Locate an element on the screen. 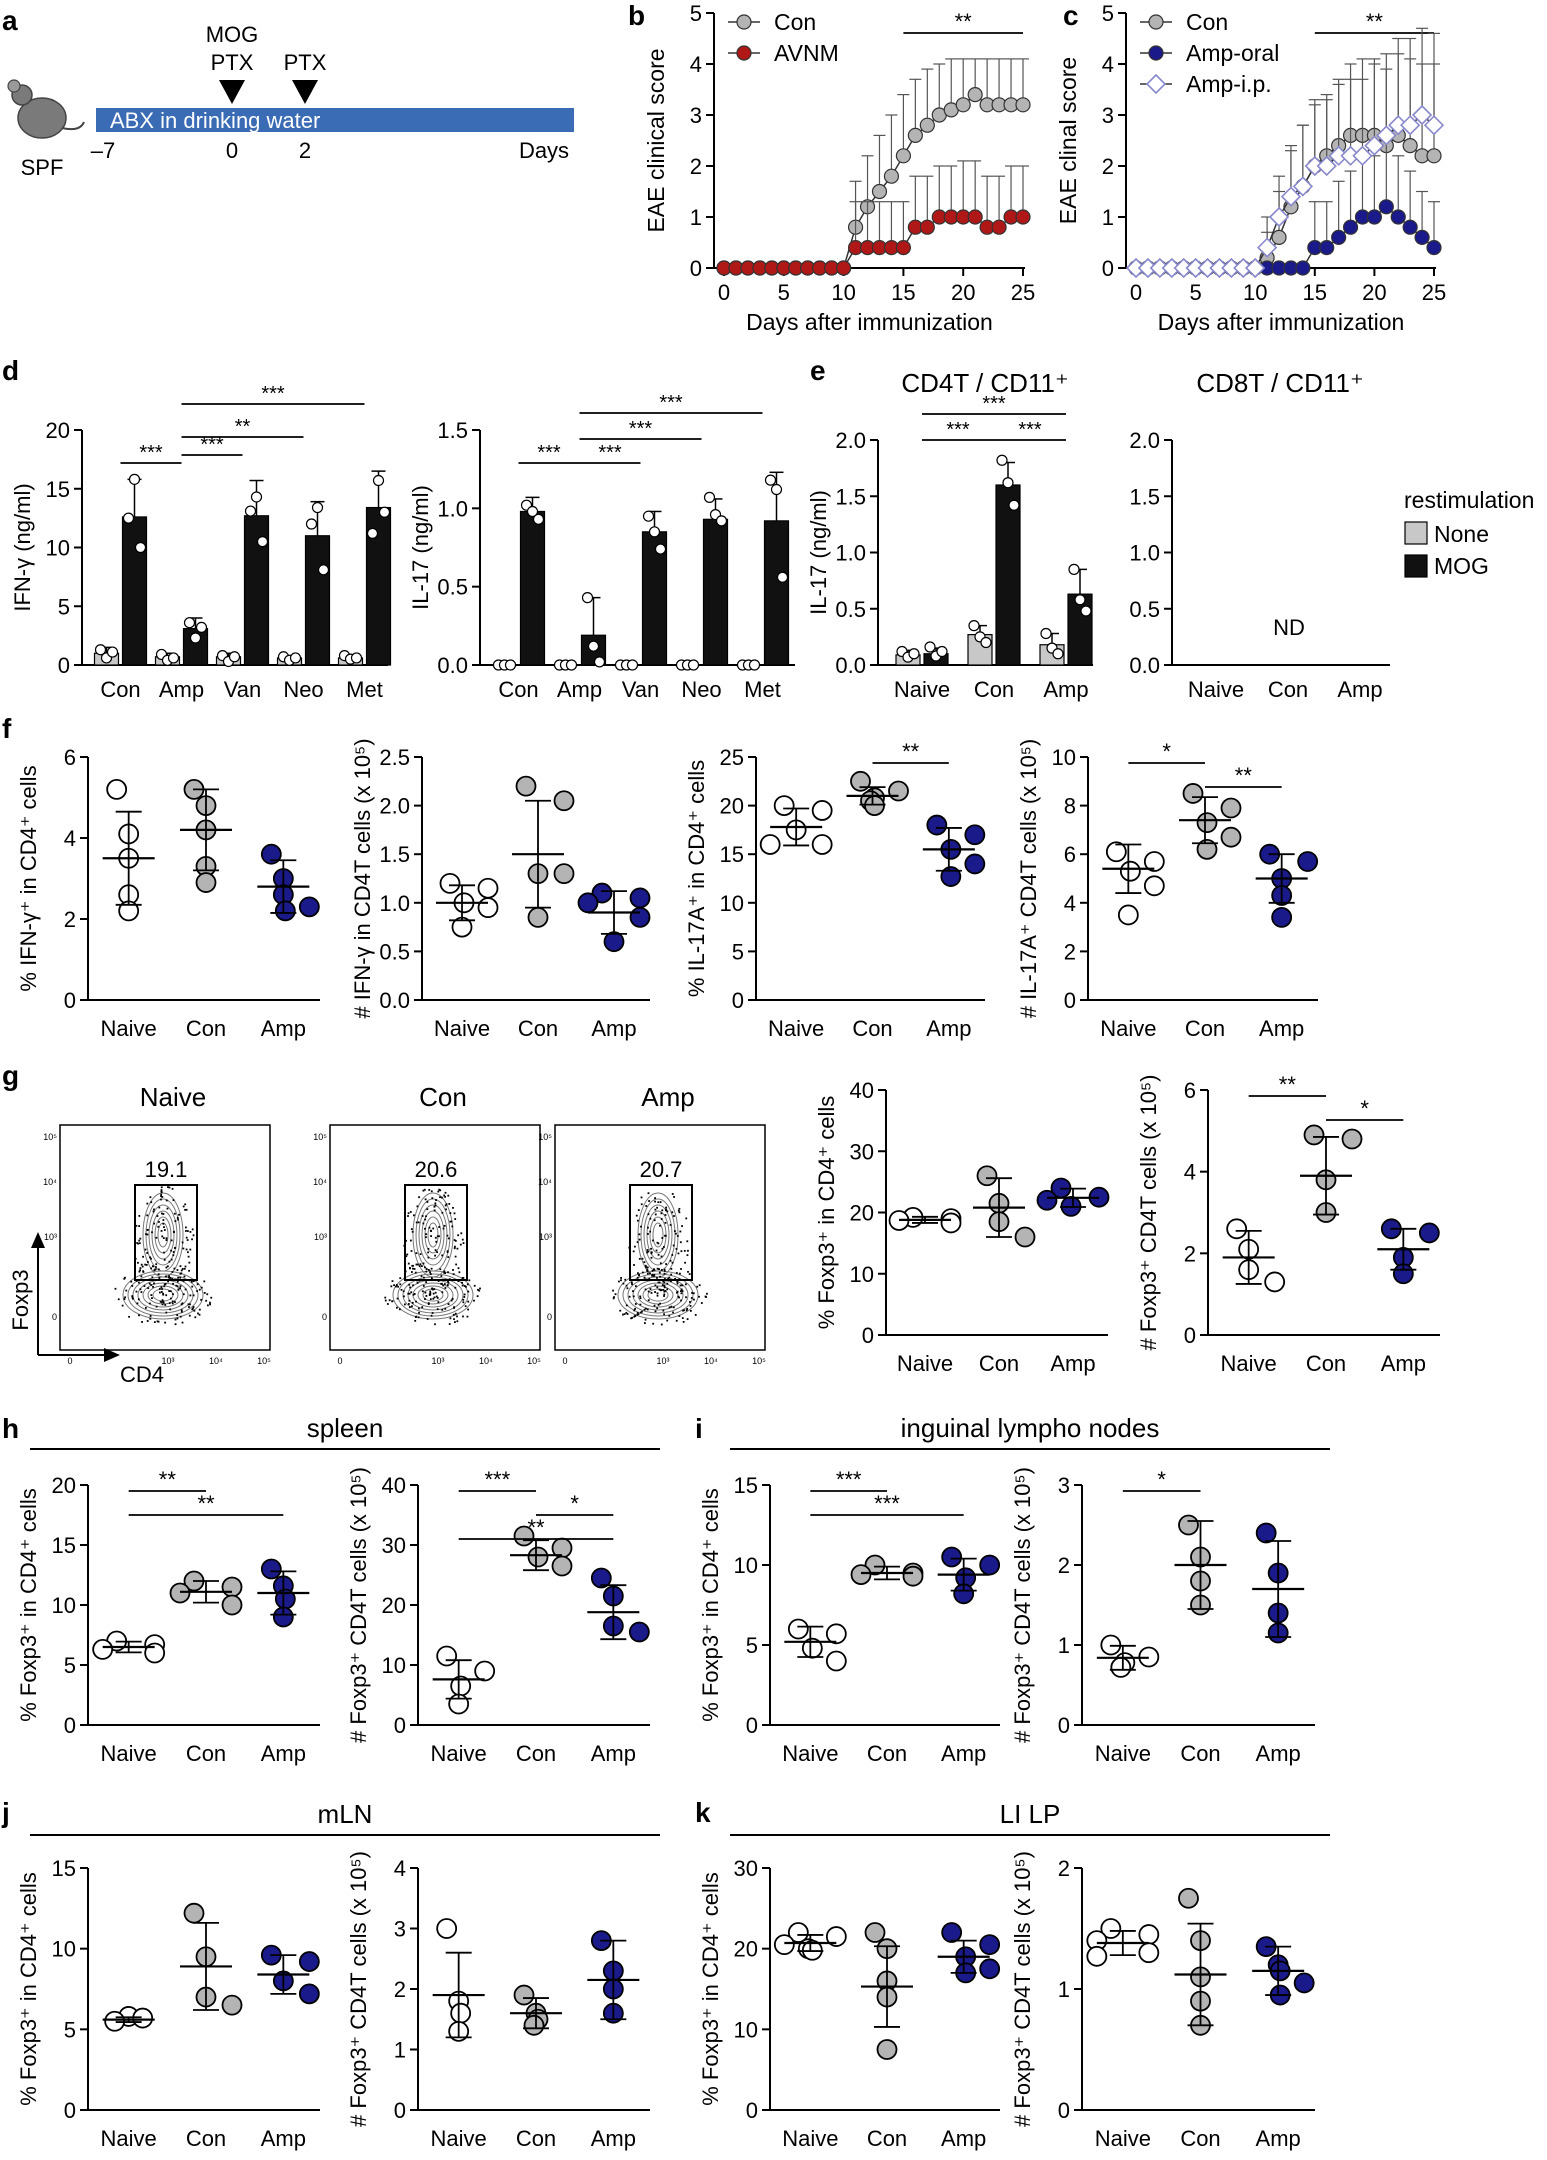 The image size is (1547, 2160). flow-plot-naive-contour is located at coordinates (163, 1235).